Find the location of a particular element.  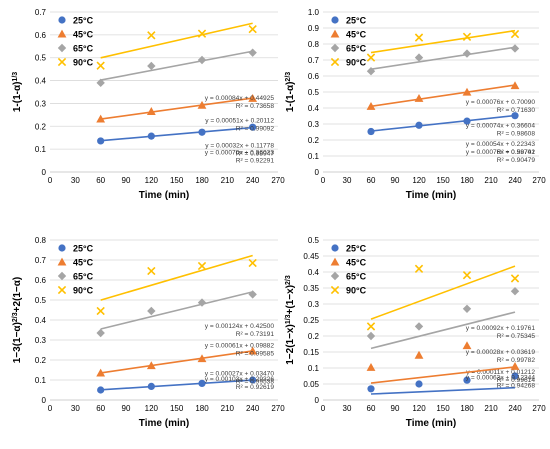

y-axis-label: 1−3(1−α)2/3+2(1−α) is located at coordinates (18, 320).